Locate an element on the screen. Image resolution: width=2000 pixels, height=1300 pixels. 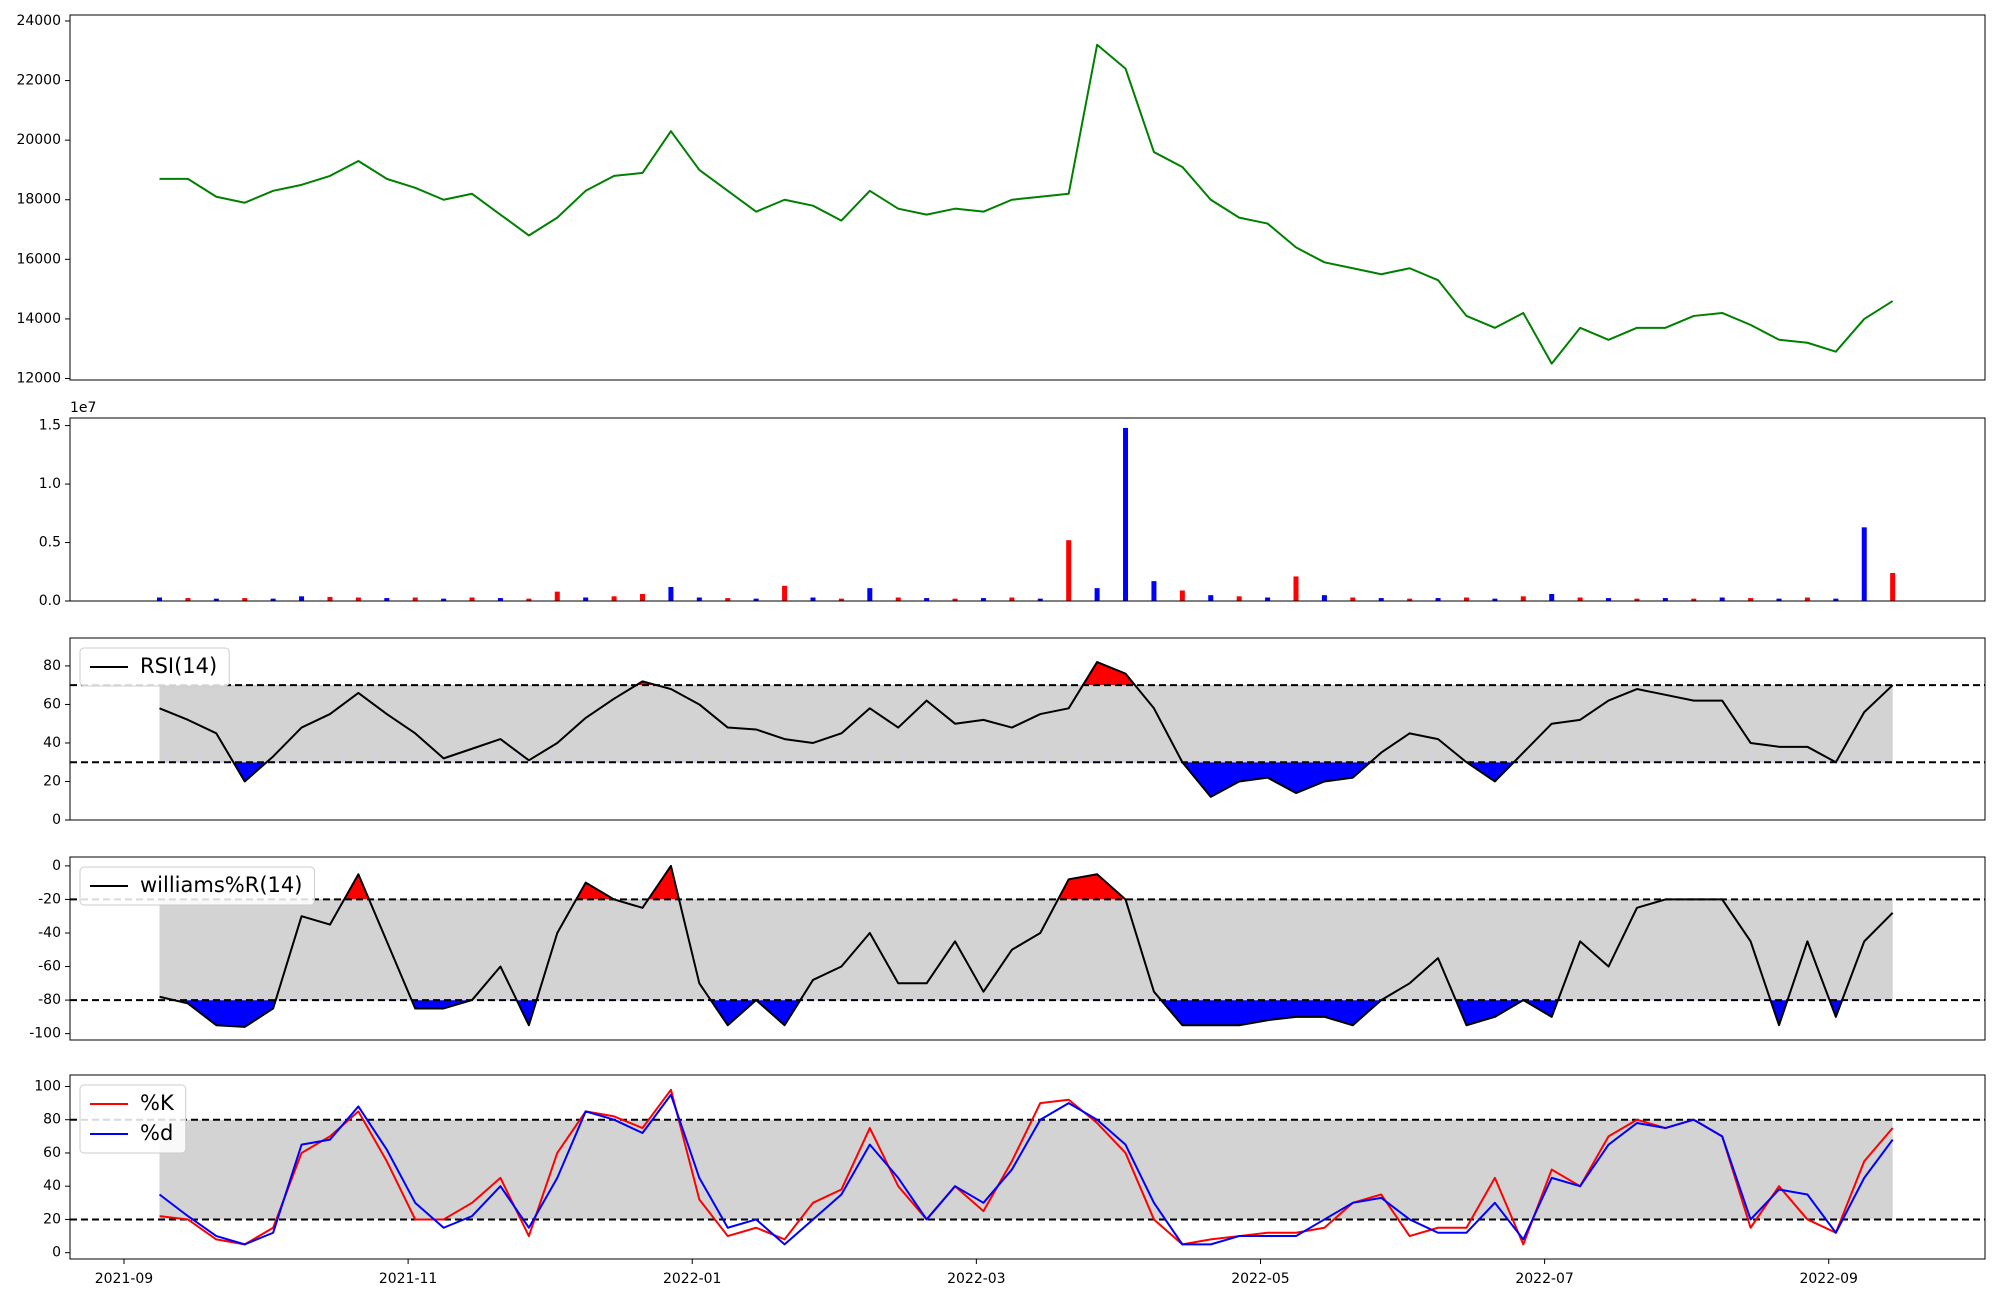
y-tick-label: 0.5 is located at coordinates (50, 543).